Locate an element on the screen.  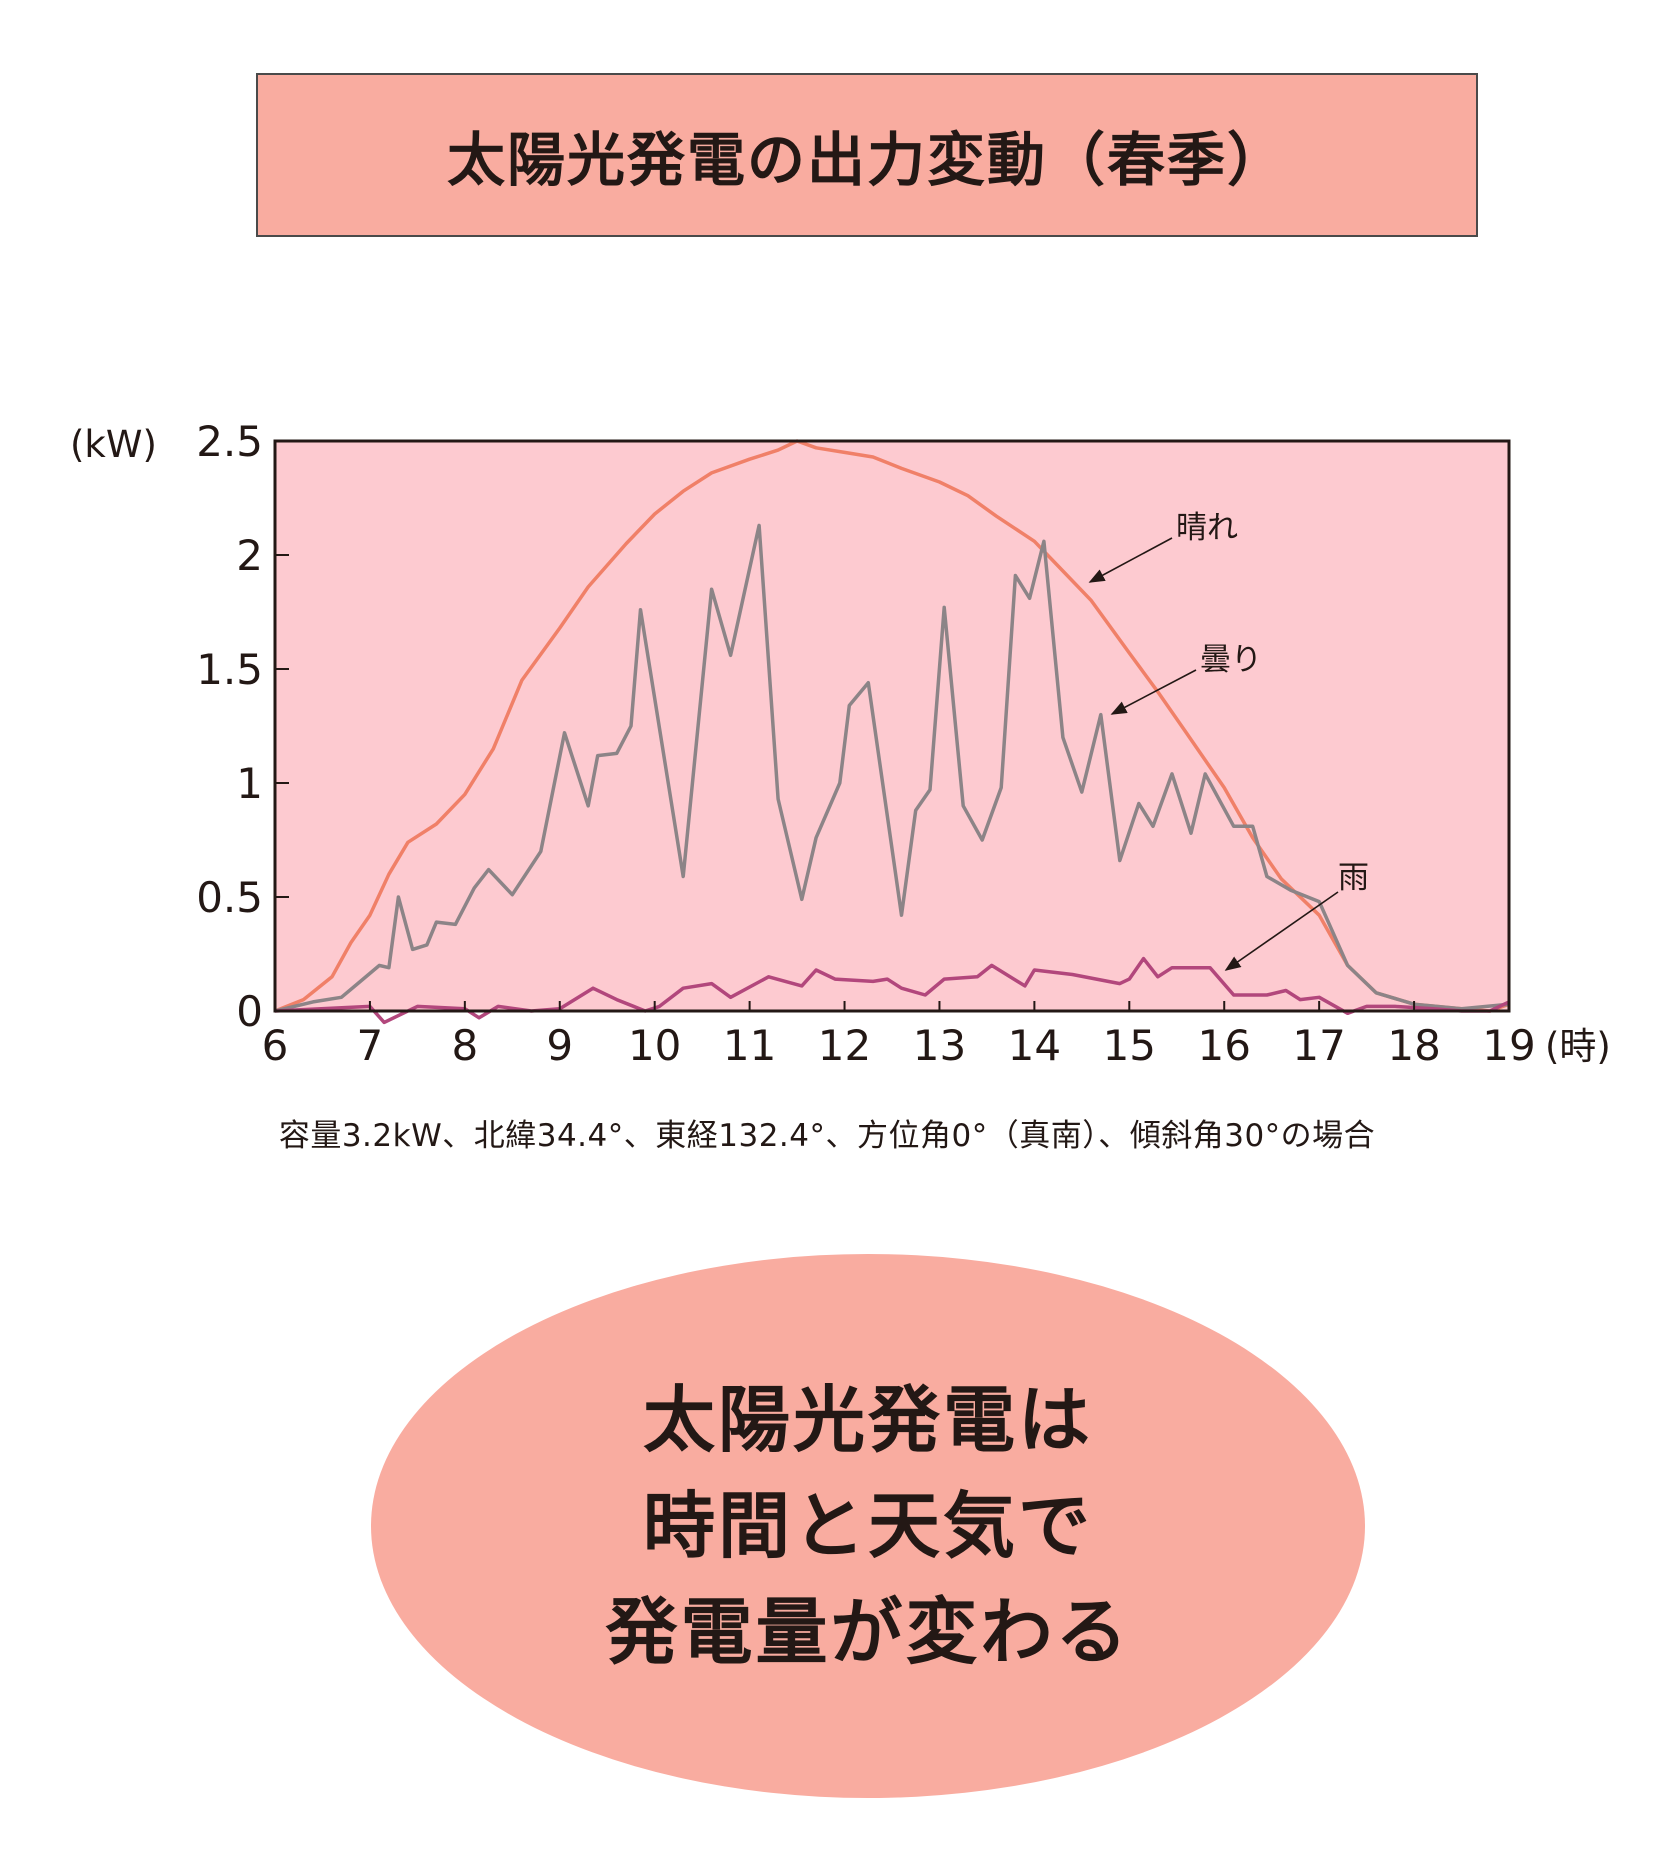
bubble-line-1: 太陽光発電は is located at coordinates (867, 1420).